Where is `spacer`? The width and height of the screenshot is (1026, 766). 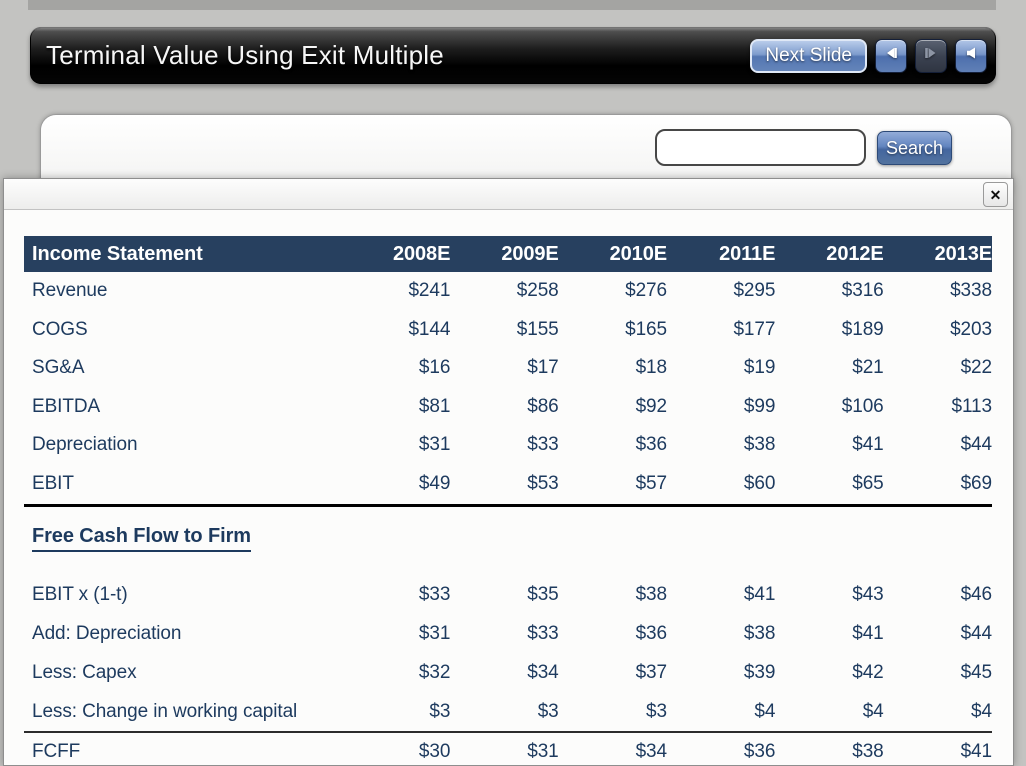
spacer is located at coordinates (508, 567).